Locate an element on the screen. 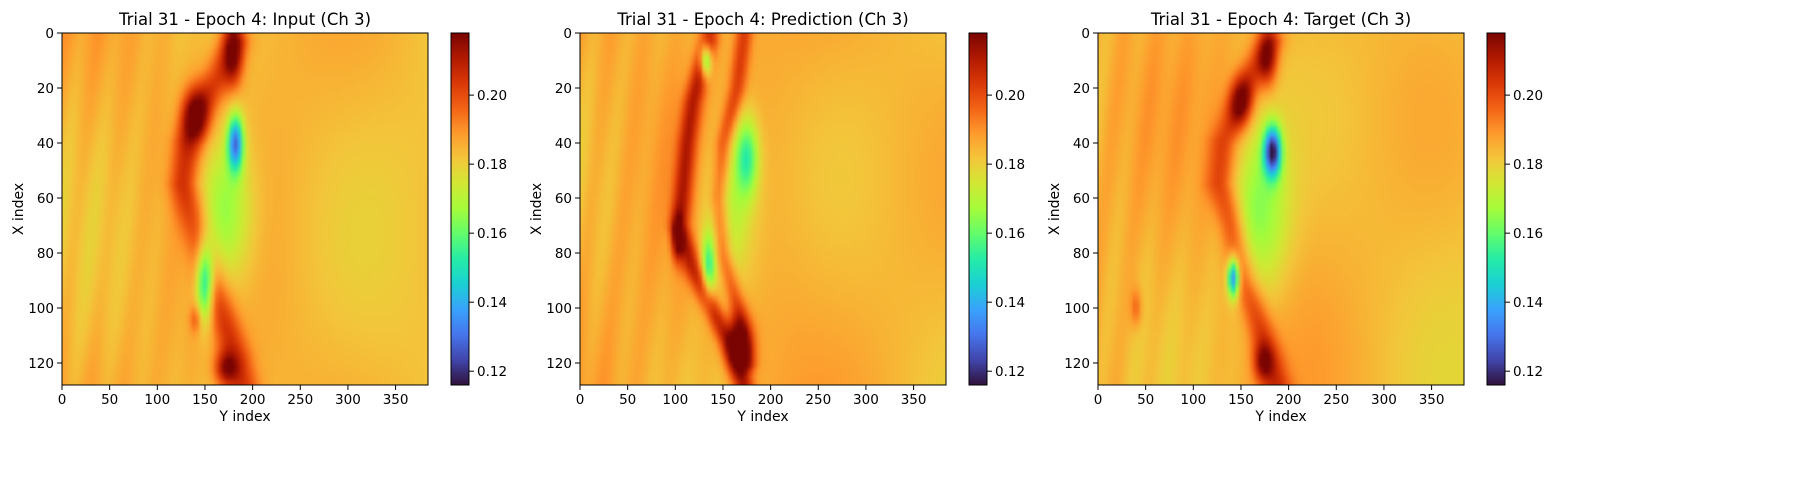  panel-title: Trial 31 - Epoch 4: Input (Ch 3) is located at coordinates (244, 19).